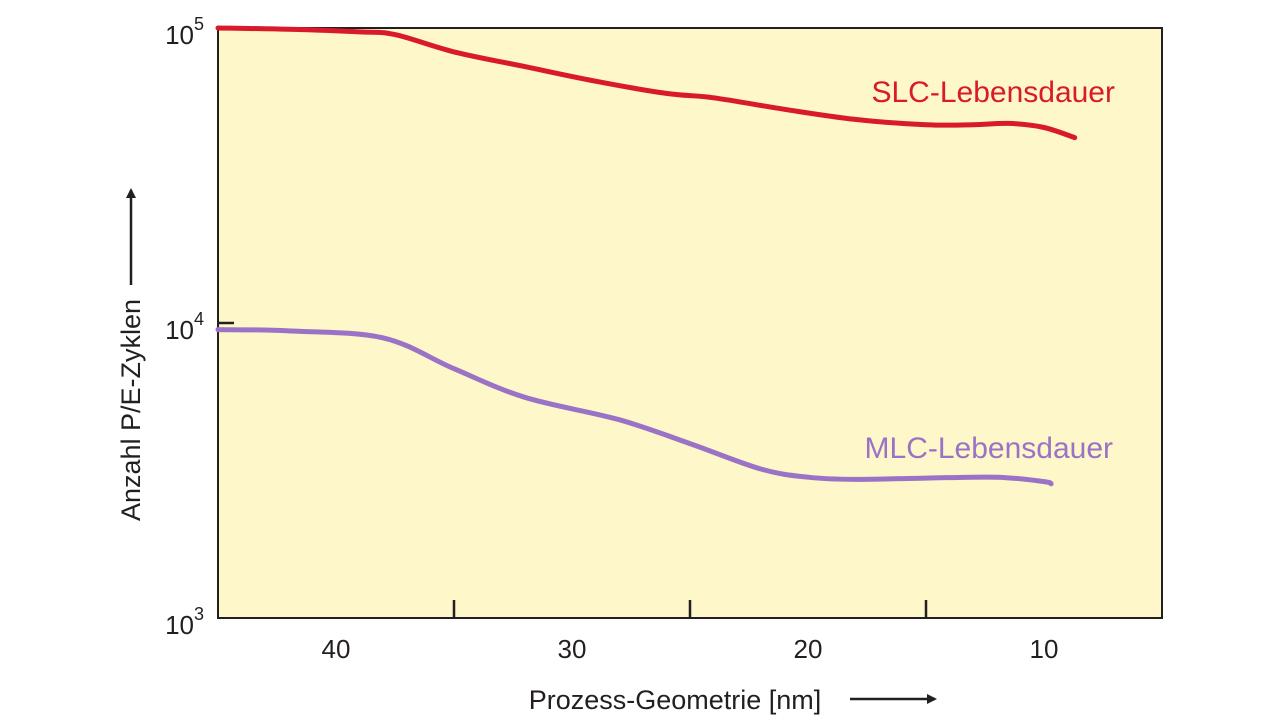 This screenshot has width=1280, height=725. Describe the element at coordinates (184, 327) in the screenshot. I see `y-tick-label: 10⁴` at that location.